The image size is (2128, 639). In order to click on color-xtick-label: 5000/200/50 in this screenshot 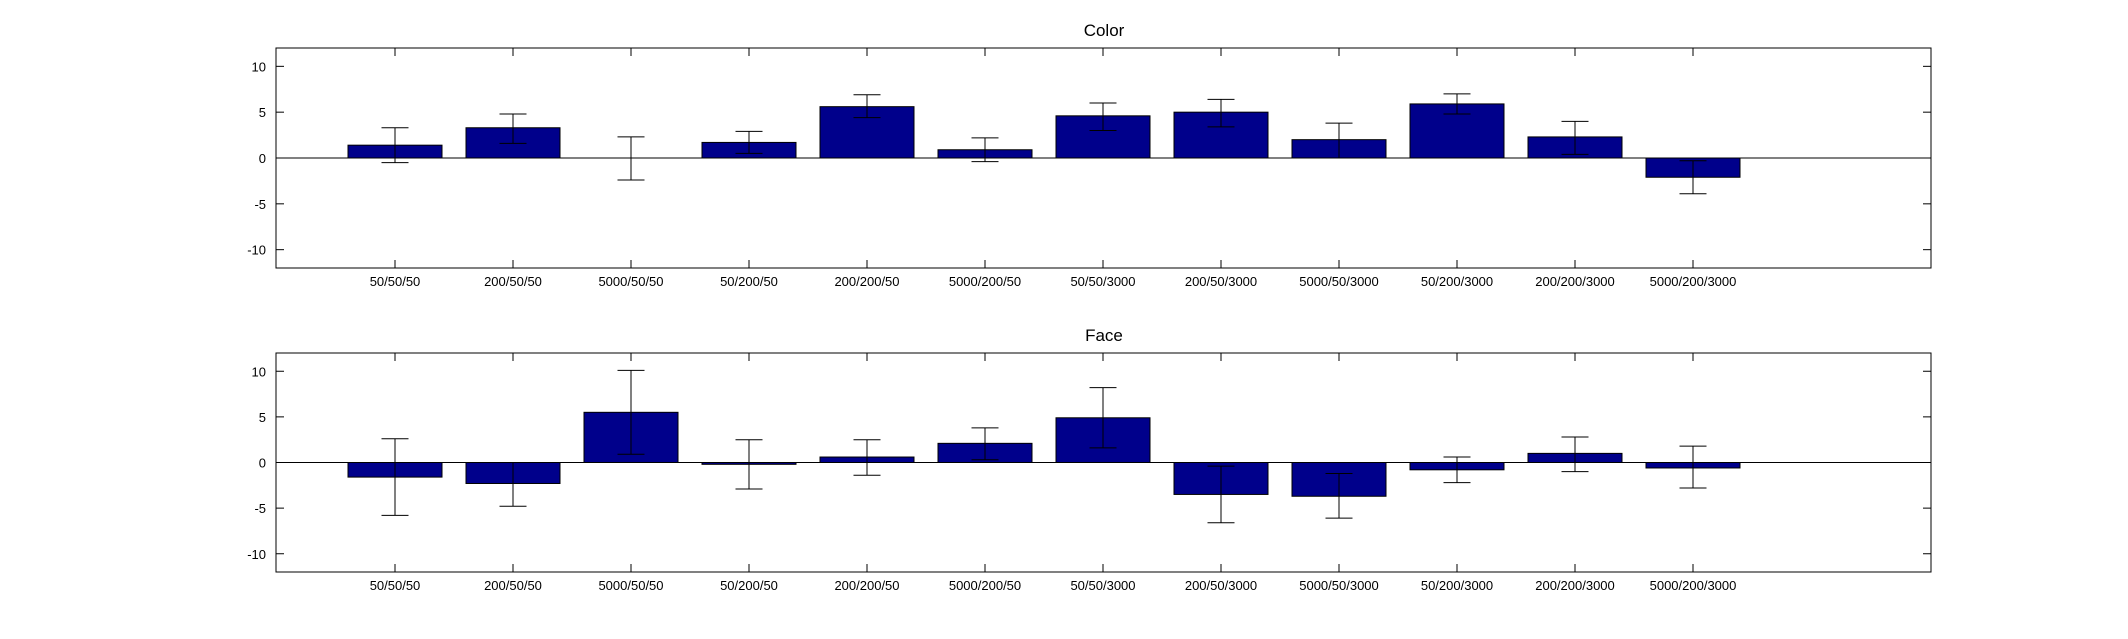, I will do `click(985, 281)`.